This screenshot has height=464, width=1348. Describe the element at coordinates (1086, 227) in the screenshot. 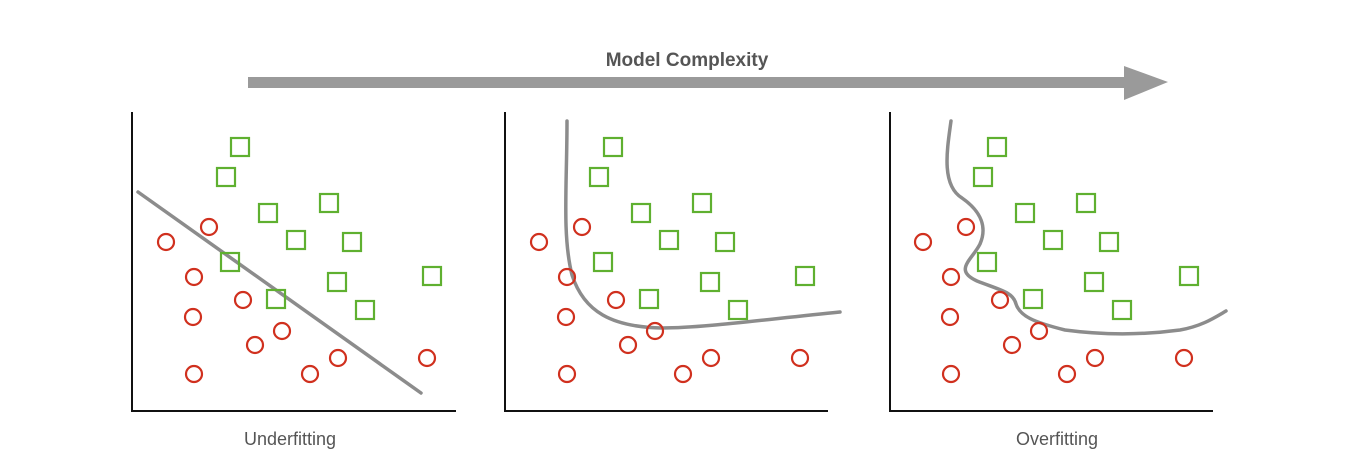

I see `wiggly-decision-boundary` at that location.